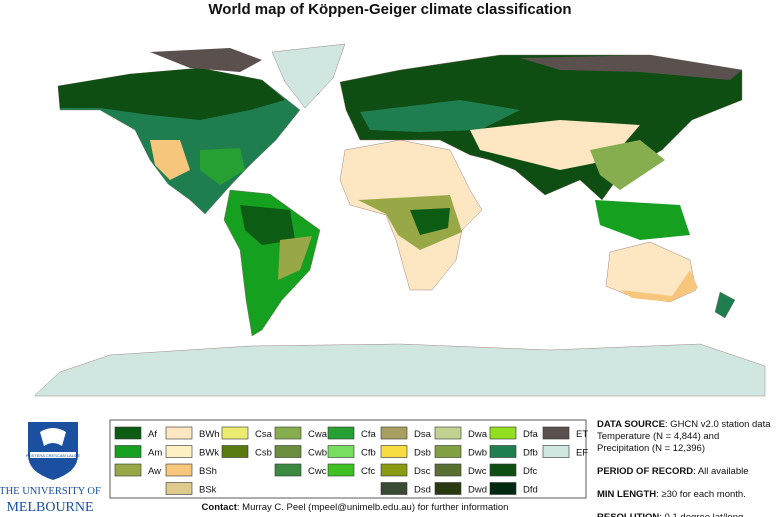 This screenshot has width=780, height=517. What do you see at coordinates (220, 507) in the screenshot?
I see `contact-label: Contact` at bounding box center [220, 507].